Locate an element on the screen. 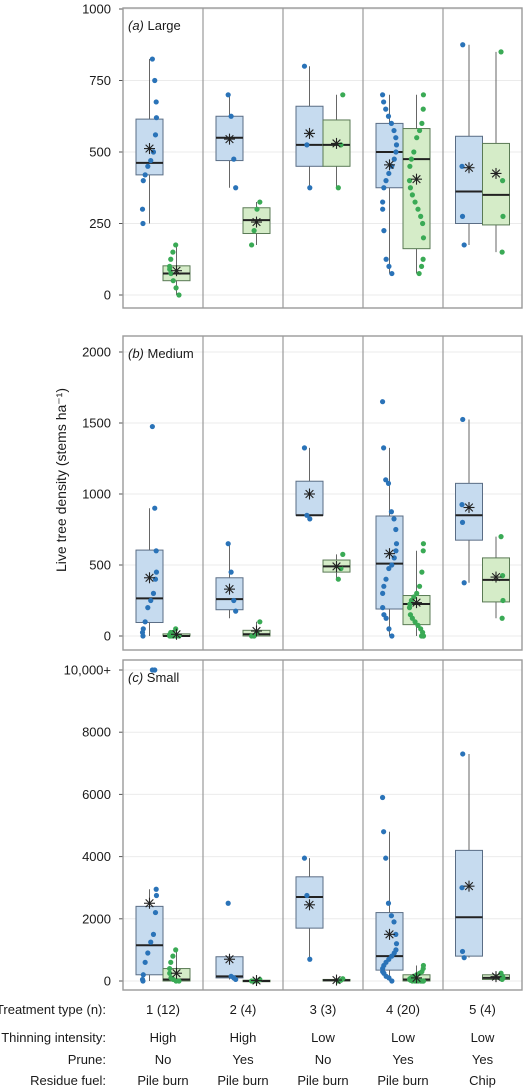  row-label-thinning: Thinning intensity: is located at coordinates (53, 1037).